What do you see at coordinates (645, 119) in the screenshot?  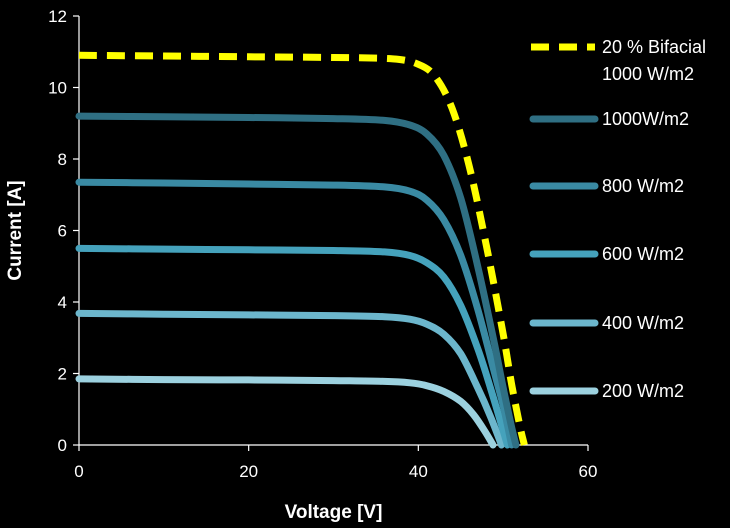 I see `legend-label: 1000W/m2` at bounding box center [645, 119].